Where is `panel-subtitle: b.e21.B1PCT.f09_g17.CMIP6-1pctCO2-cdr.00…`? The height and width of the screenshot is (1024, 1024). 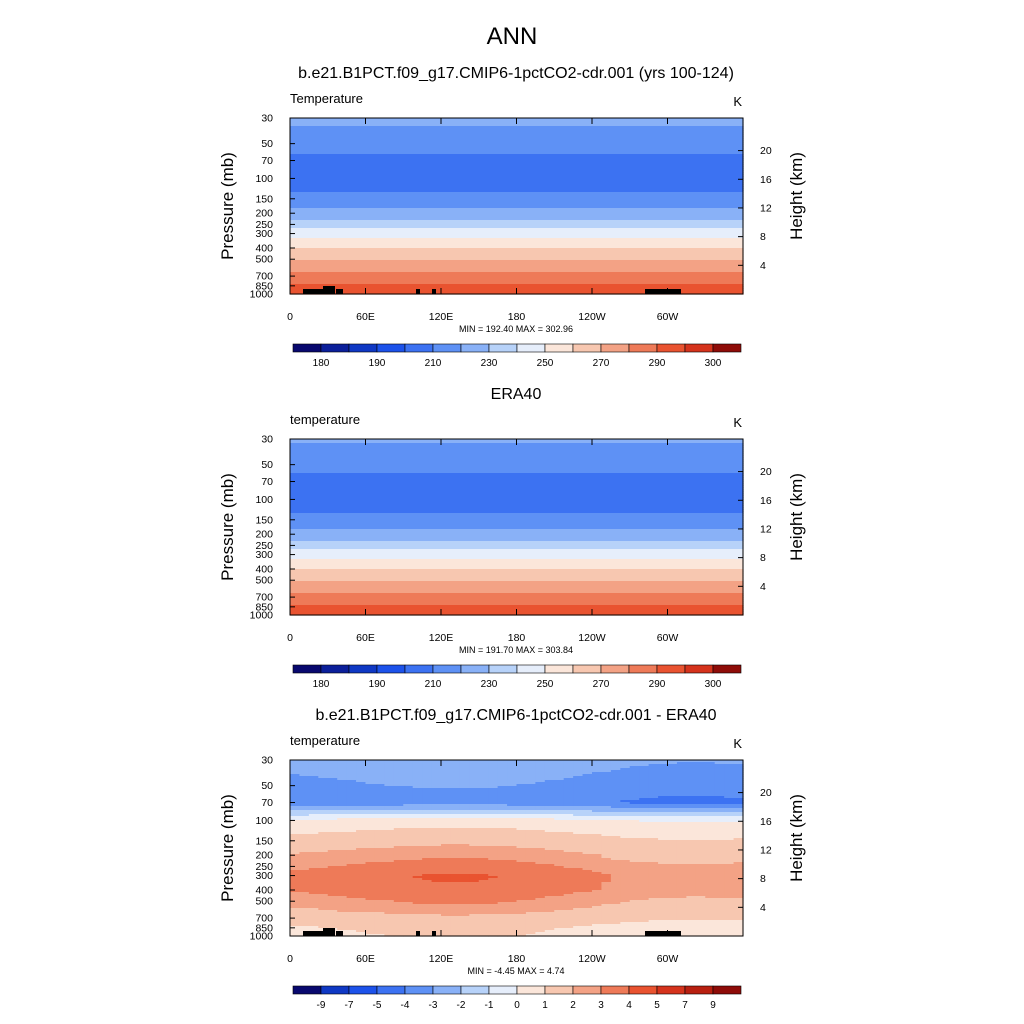
panel-subtitle: b.e21.B1PCT.f09_g17.CMIP6-1pctCO2-cdr.00… is located at coordinates (516, 73).